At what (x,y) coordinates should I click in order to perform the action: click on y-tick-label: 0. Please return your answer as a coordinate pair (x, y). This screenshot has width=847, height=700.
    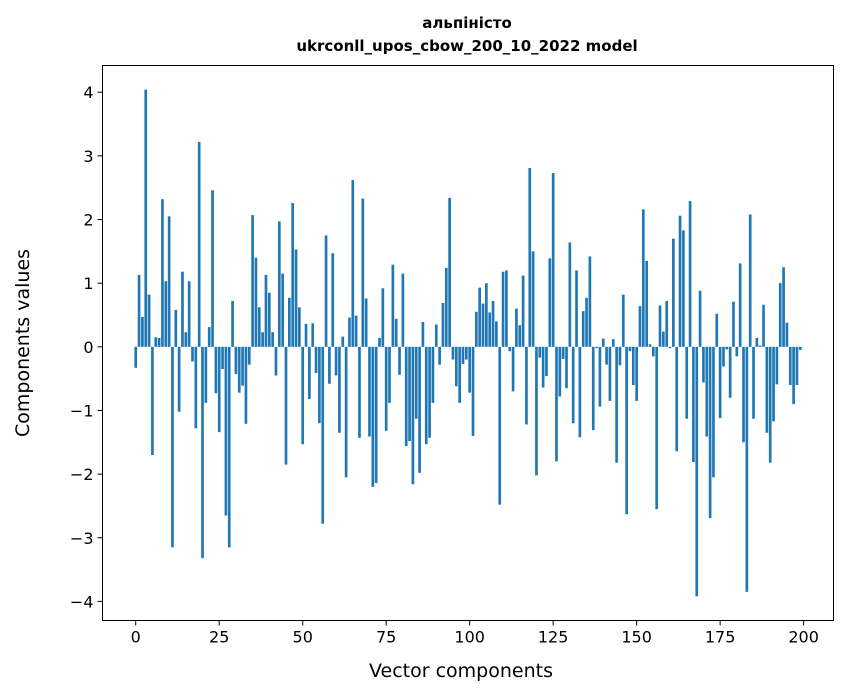
    Looking at the image, I should click on (88, 347).